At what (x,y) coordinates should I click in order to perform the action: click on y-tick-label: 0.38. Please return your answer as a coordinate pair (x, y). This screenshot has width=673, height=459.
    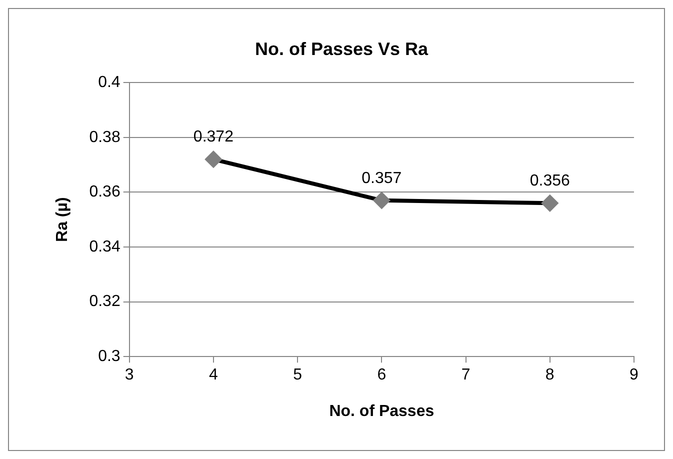
    Looking at the image, I should click on (104, 137).